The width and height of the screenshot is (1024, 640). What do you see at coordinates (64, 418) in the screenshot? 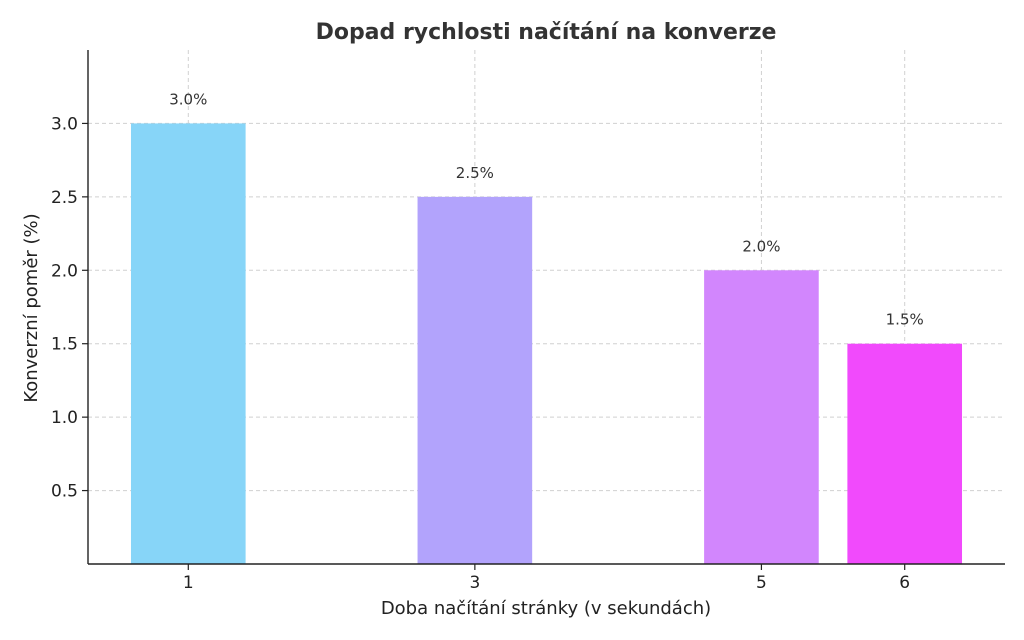
I see `y-tick-label: 1.0` at bounding box center [64, 418].